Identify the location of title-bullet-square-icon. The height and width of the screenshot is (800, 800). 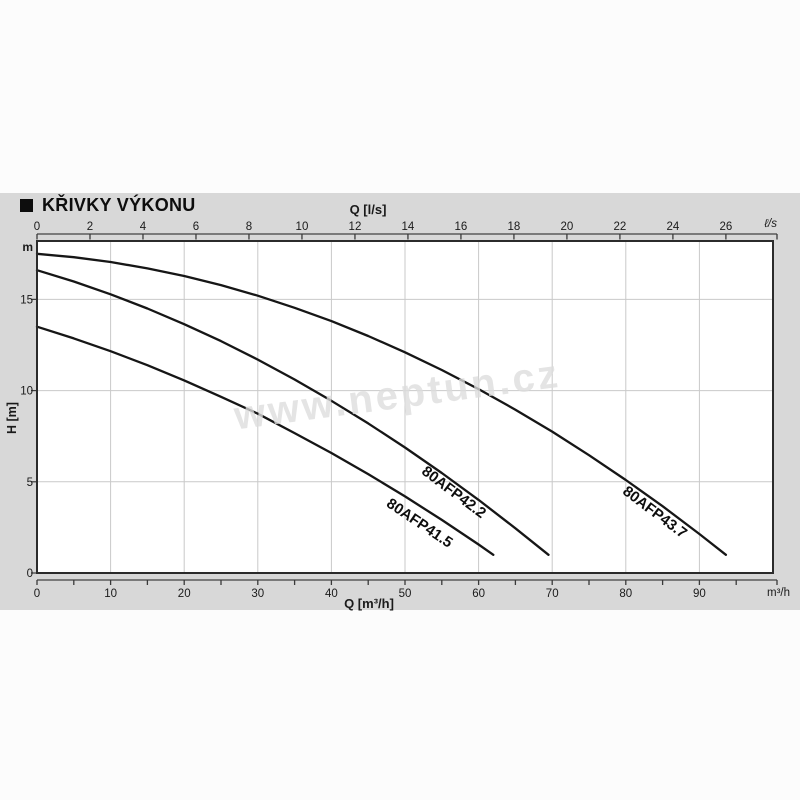
(26, 205).